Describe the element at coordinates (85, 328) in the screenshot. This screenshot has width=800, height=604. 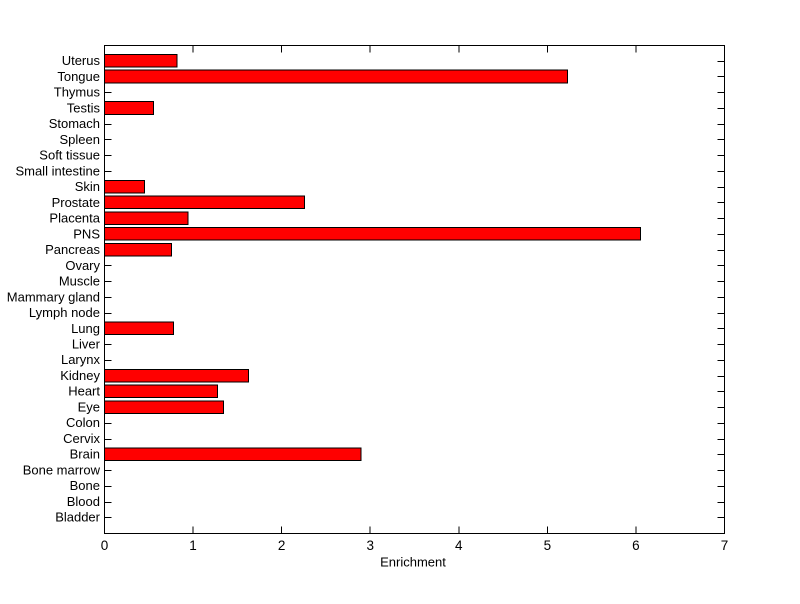
I see `svg-text: Lung` at that location.